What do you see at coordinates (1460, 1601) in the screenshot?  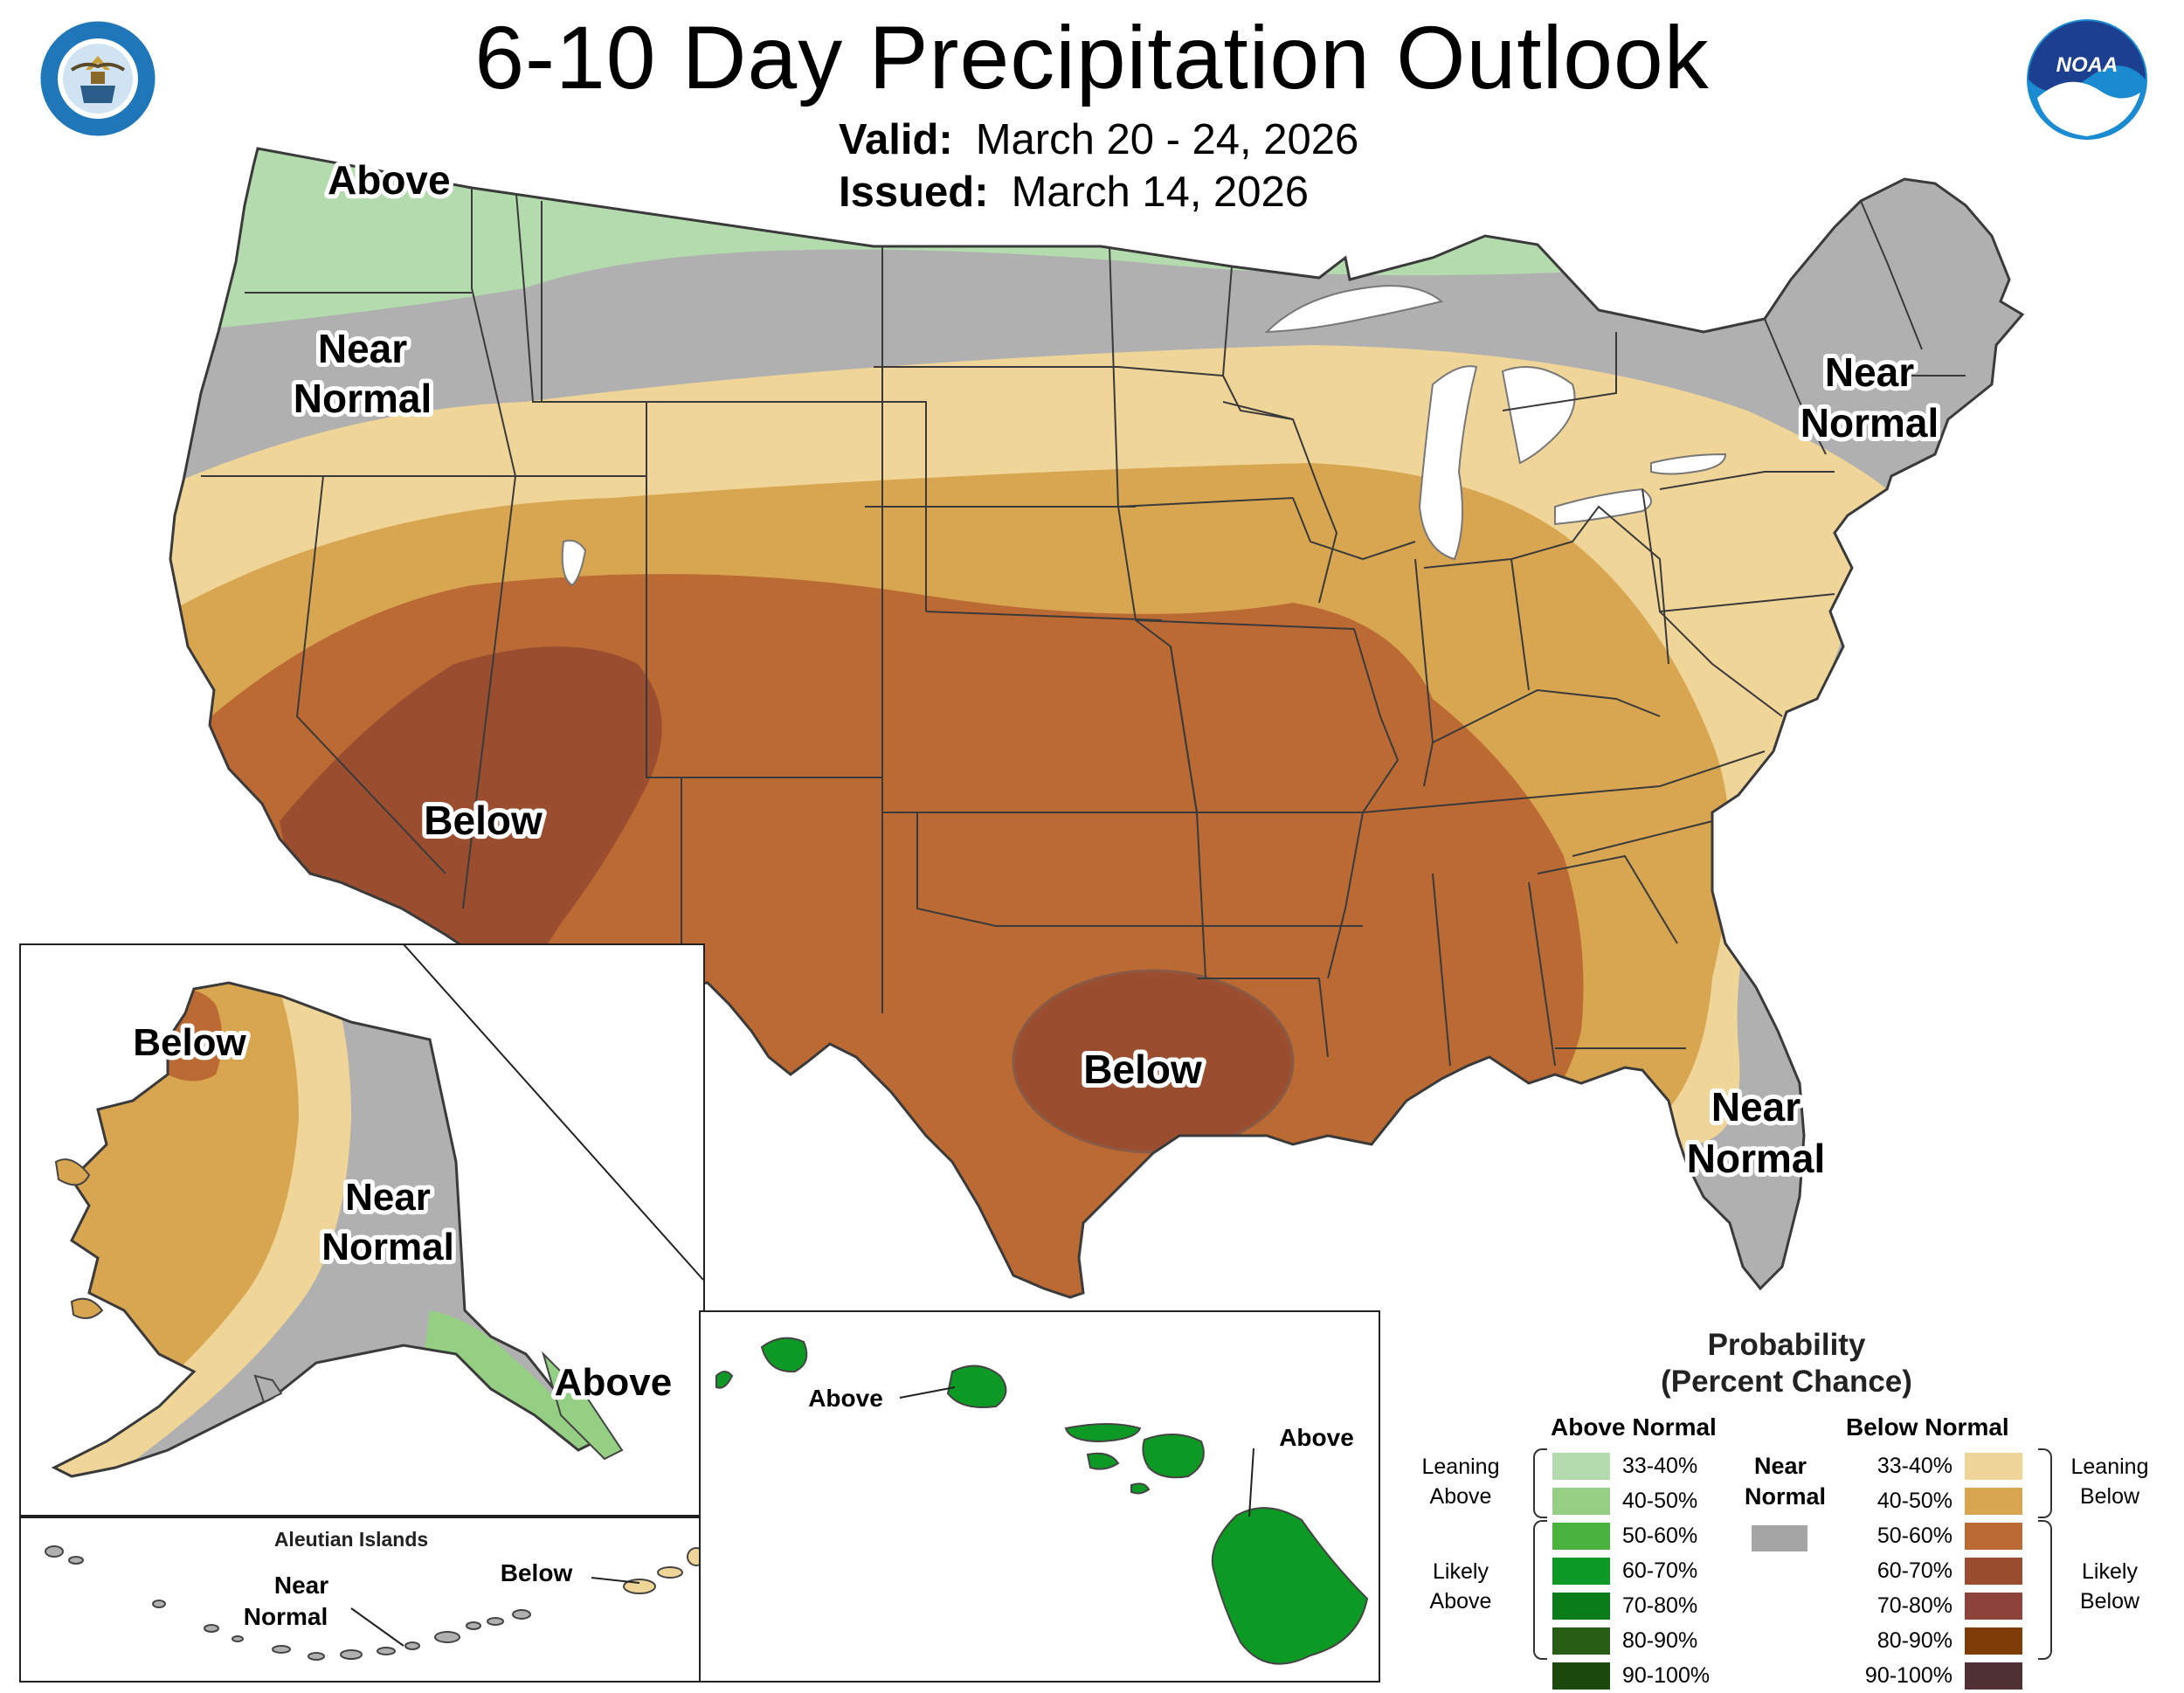 I see `likely-above-line-2: Above` at bounding box center [1460, 1601].